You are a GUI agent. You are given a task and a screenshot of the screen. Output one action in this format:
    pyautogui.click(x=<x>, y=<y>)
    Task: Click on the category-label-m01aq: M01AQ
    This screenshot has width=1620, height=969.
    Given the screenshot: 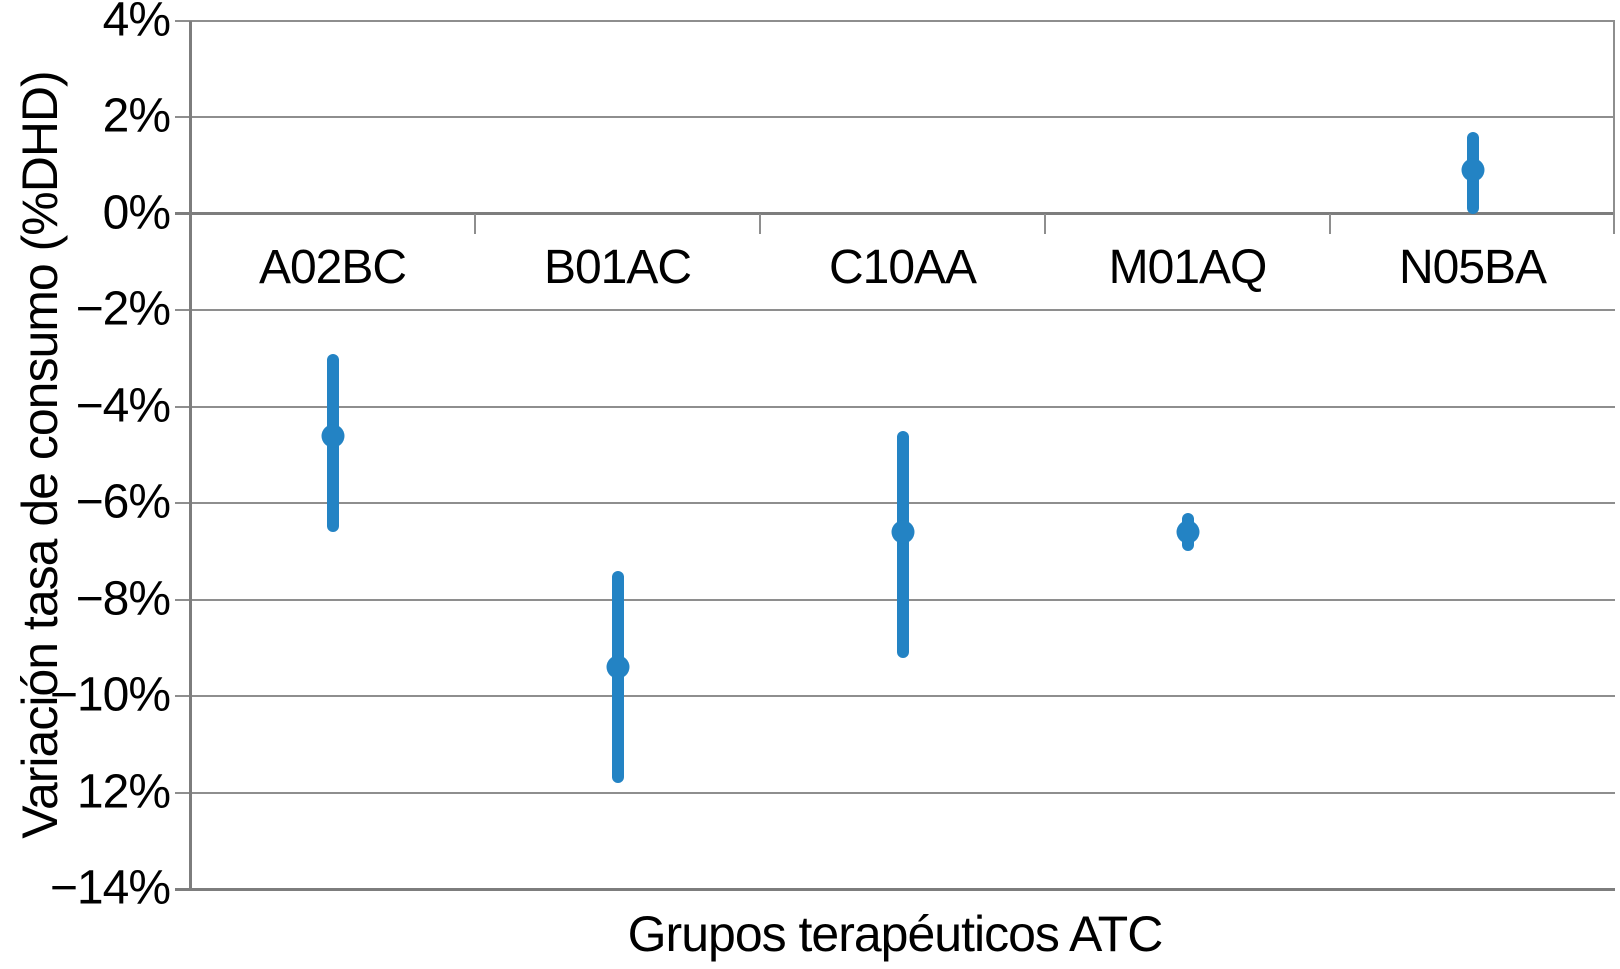 What is the action you would take?
    pyautogui.click(x=1188, y=267)
    